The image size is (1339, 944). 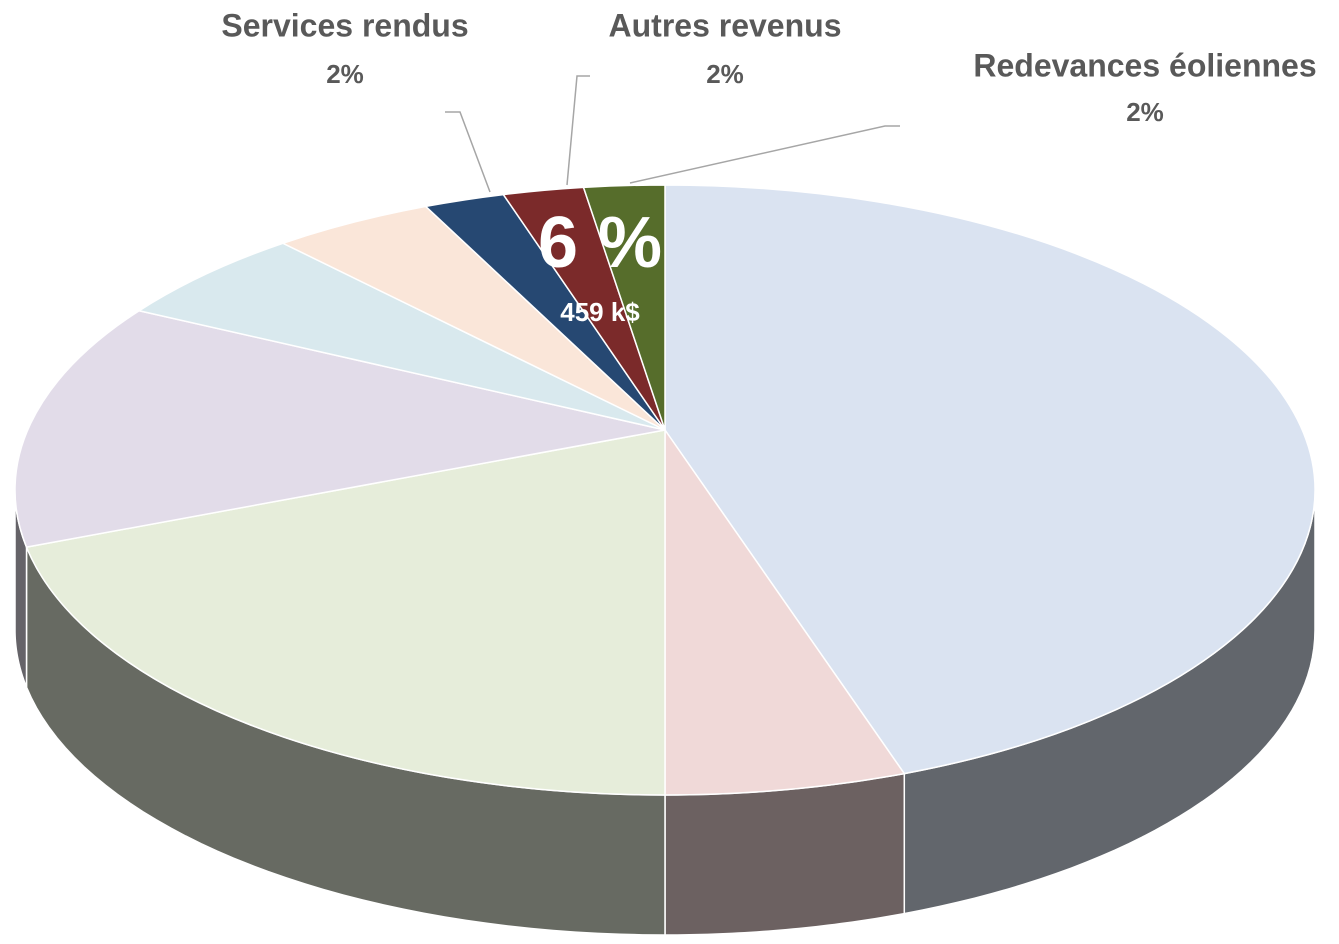 What do you see at coordinates (785, 854) in the screenshot?
I see `slice-side` at bounding box center [785, 854].